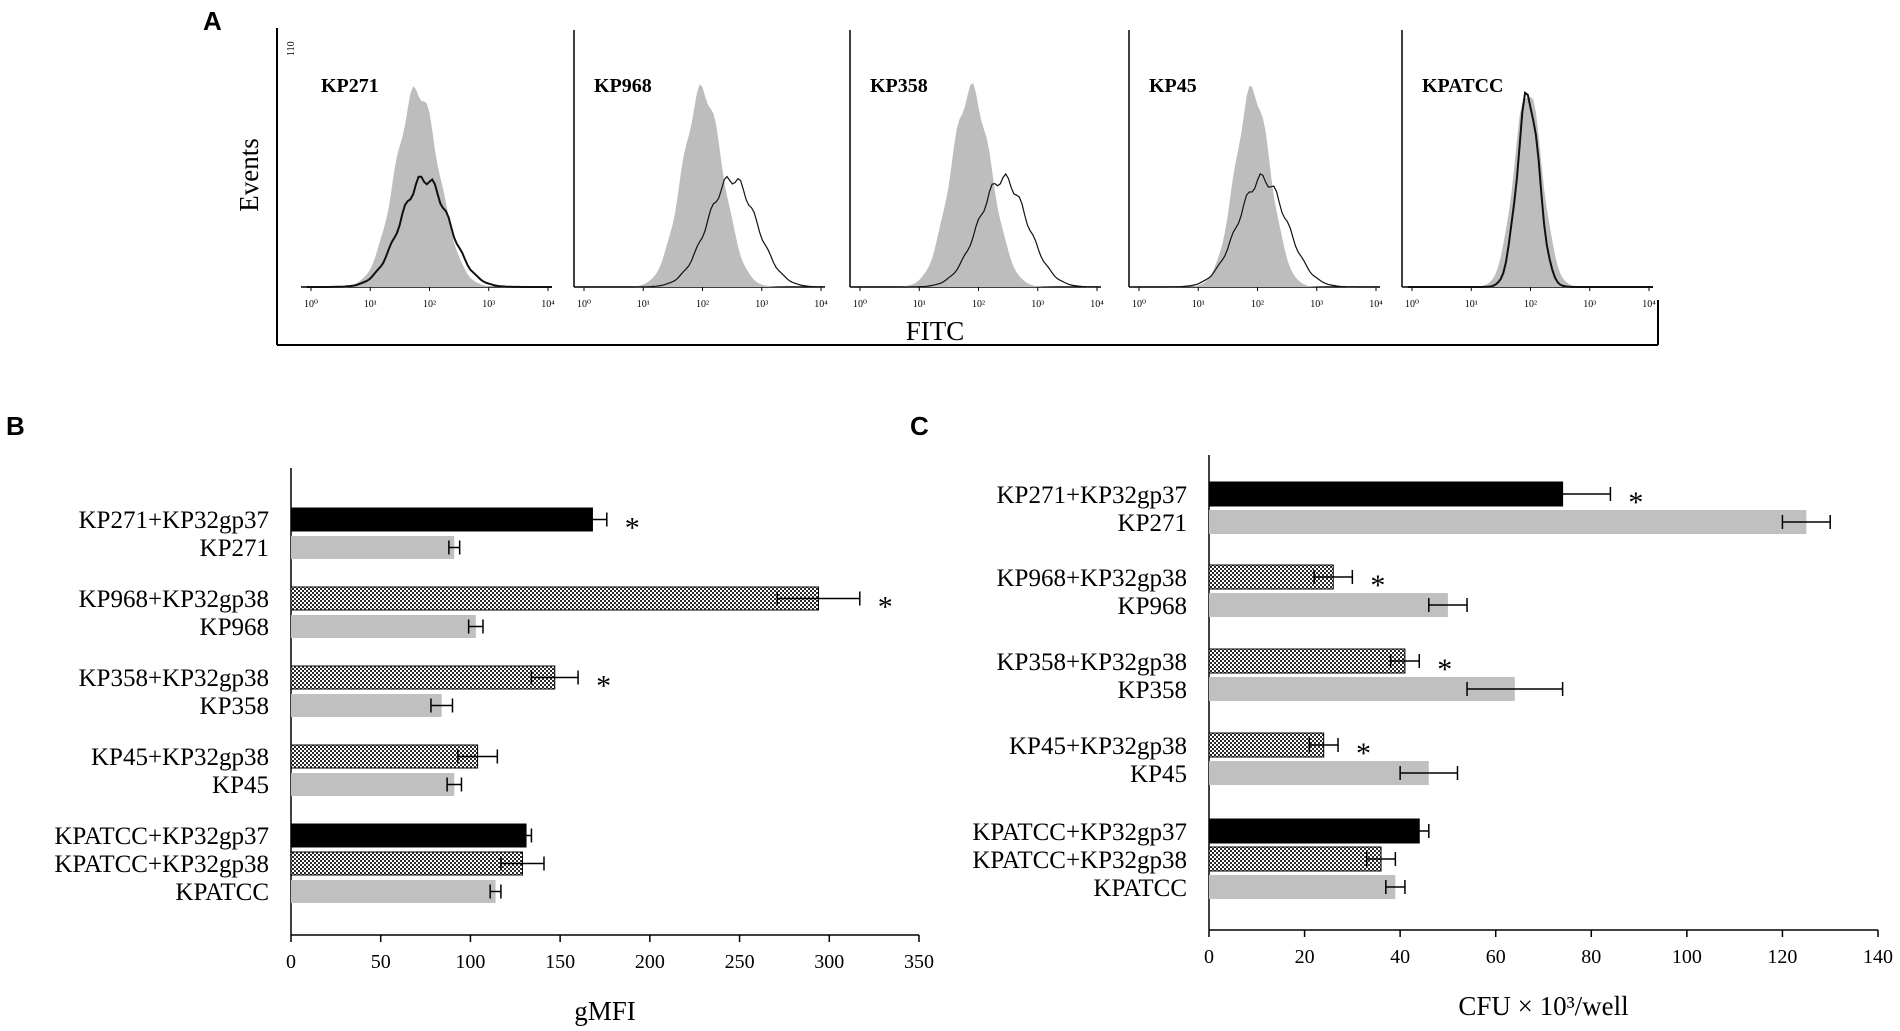 This screenshot has height=1031, width=1900. I want to click on histogram-kp968: KP968 10⁰ 10¹ 10² 10³ 10⁴, so click(700, 170).